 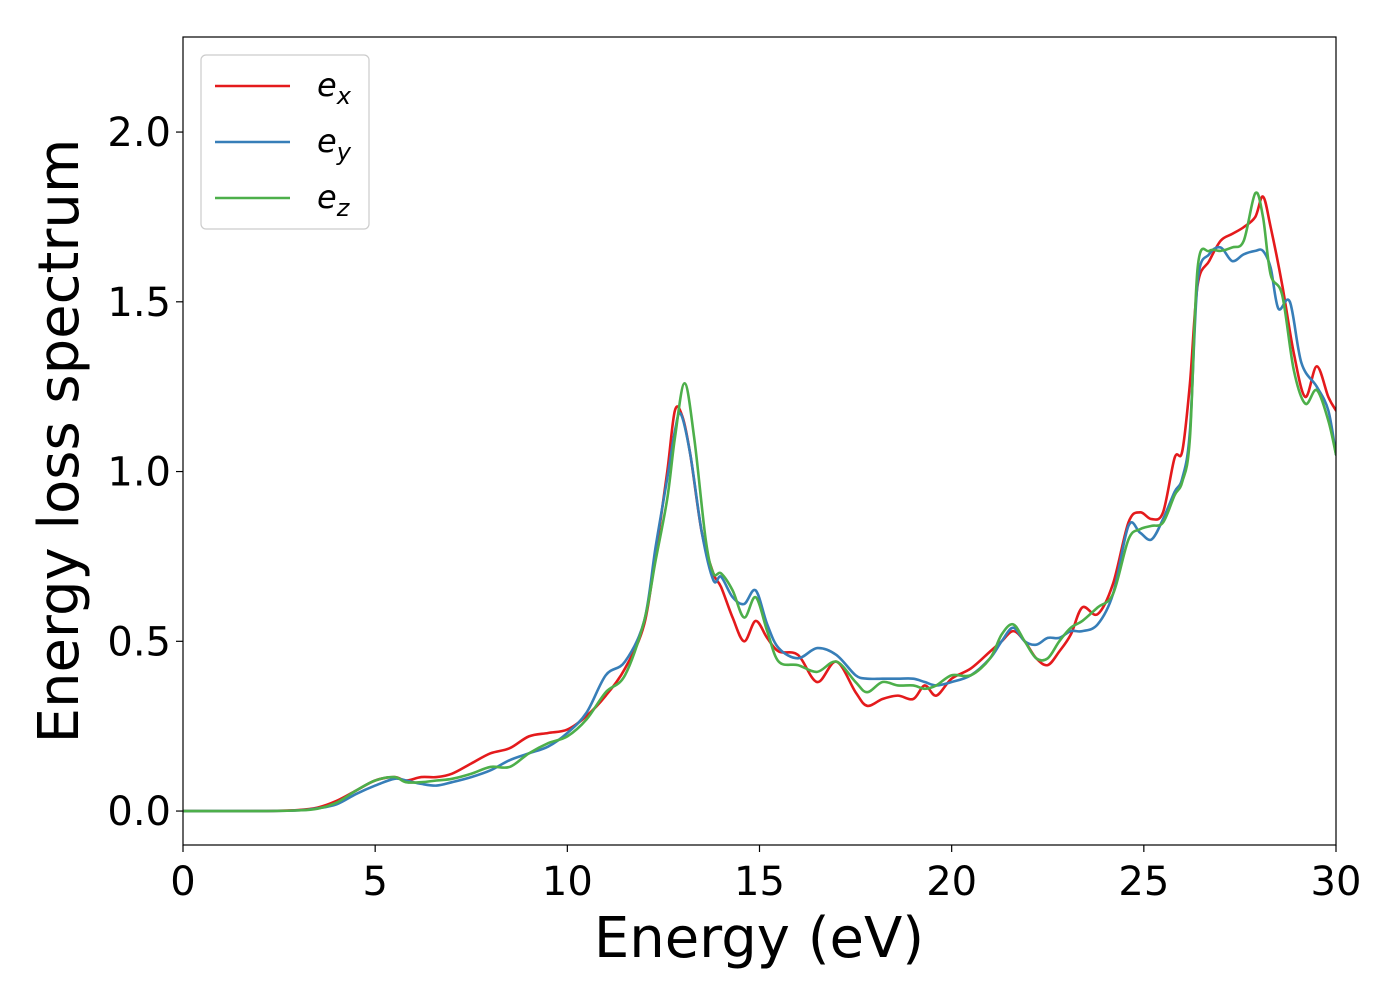 I want to click on legend-label: ey, so click(x=334, y=144).